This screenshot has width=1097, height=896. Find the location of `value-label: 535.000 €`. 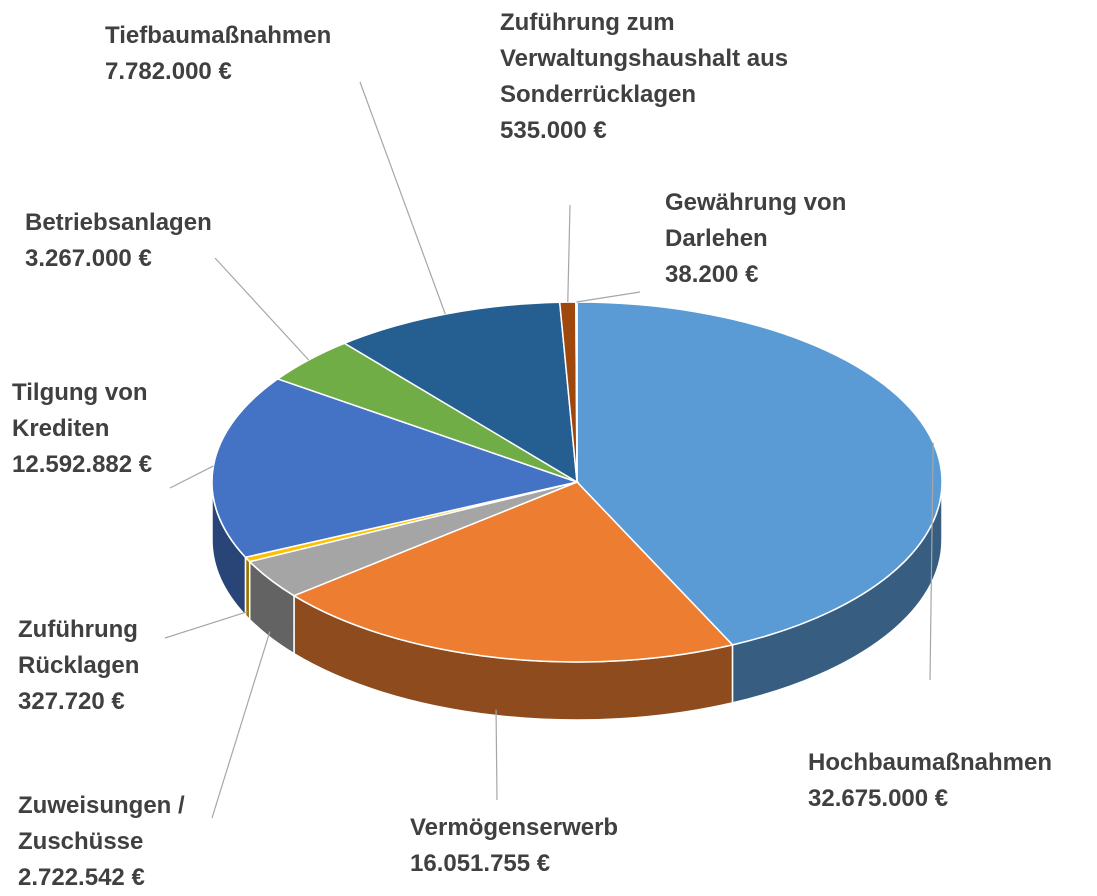

value-label: 535.000 € is located at coordinates (553, 130).